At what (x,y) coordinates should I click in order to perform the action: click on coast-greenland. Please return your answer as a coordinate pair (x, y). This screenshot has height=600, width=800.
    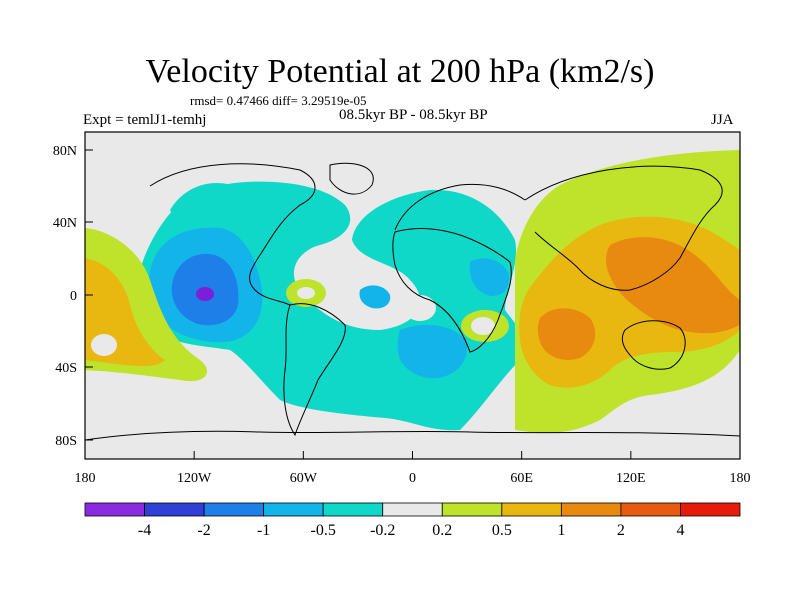
    Looking at the image, I should click on (351, 178).